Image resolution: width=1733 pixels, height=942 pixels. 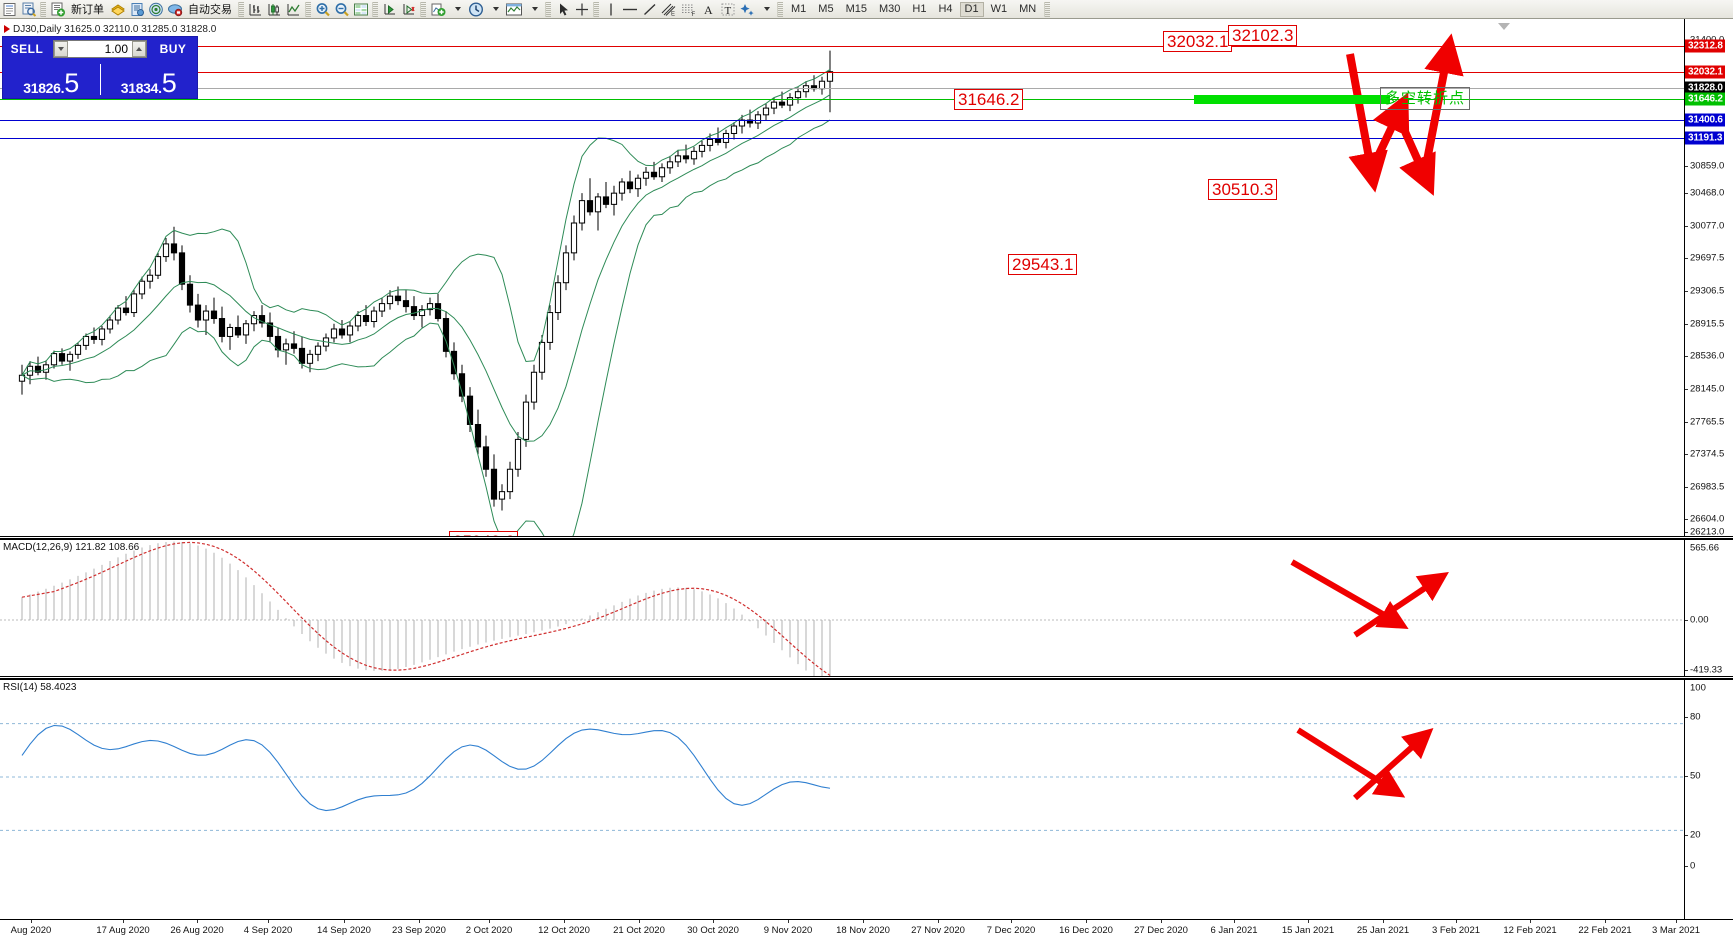 What do you see at coordinates (169, 83) in the screenshot?
I see `buy-price-dec: 5` at bounding box center [169, 83].